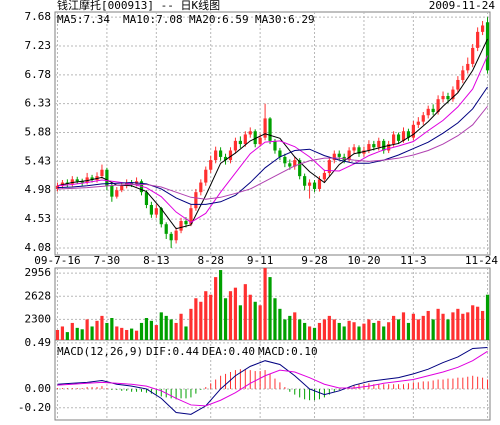 Image resolution: width=500 pixels, height=425 pixels. What do you see at coordinates (107, 260) in the screenshot?
I see `x-tick-label: 7-30` at bounding box center [107, 260].